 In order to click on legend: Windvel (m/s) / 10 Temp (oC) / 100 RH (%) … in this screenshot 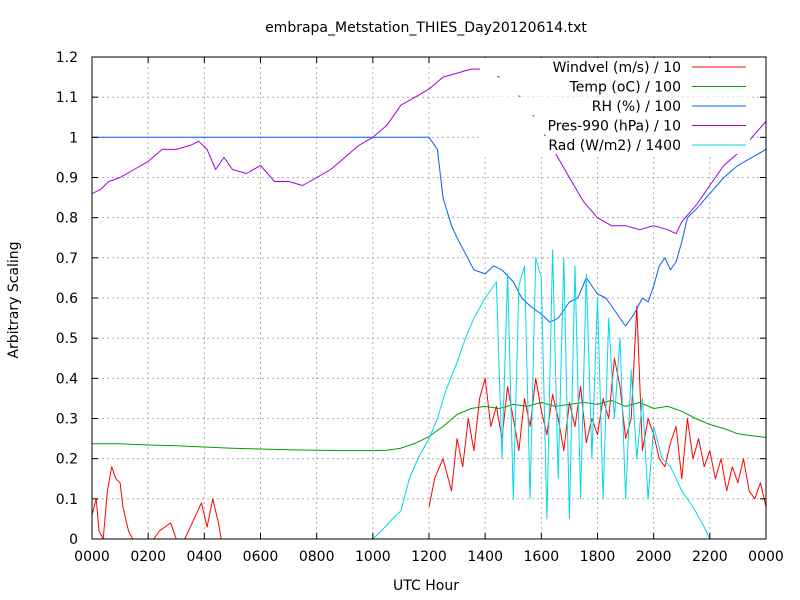, I will do `click(615, 106)`.